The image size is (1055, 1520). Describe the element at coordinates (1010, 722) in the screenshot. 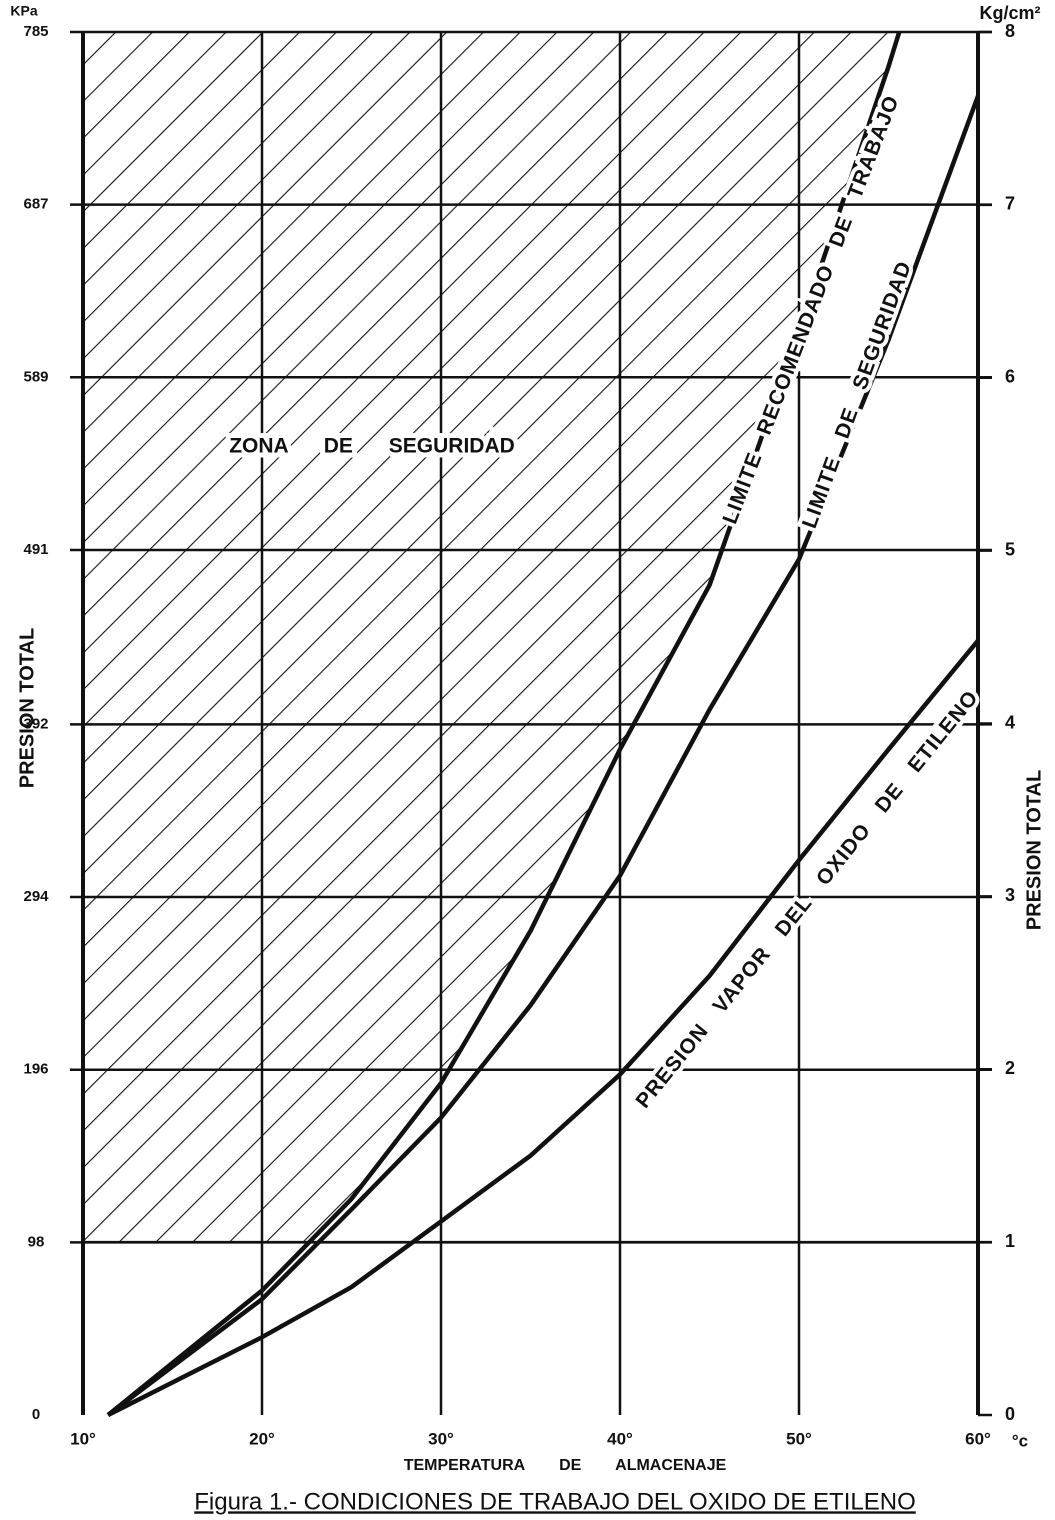

I see `y2-tick-label: 4` at that location.